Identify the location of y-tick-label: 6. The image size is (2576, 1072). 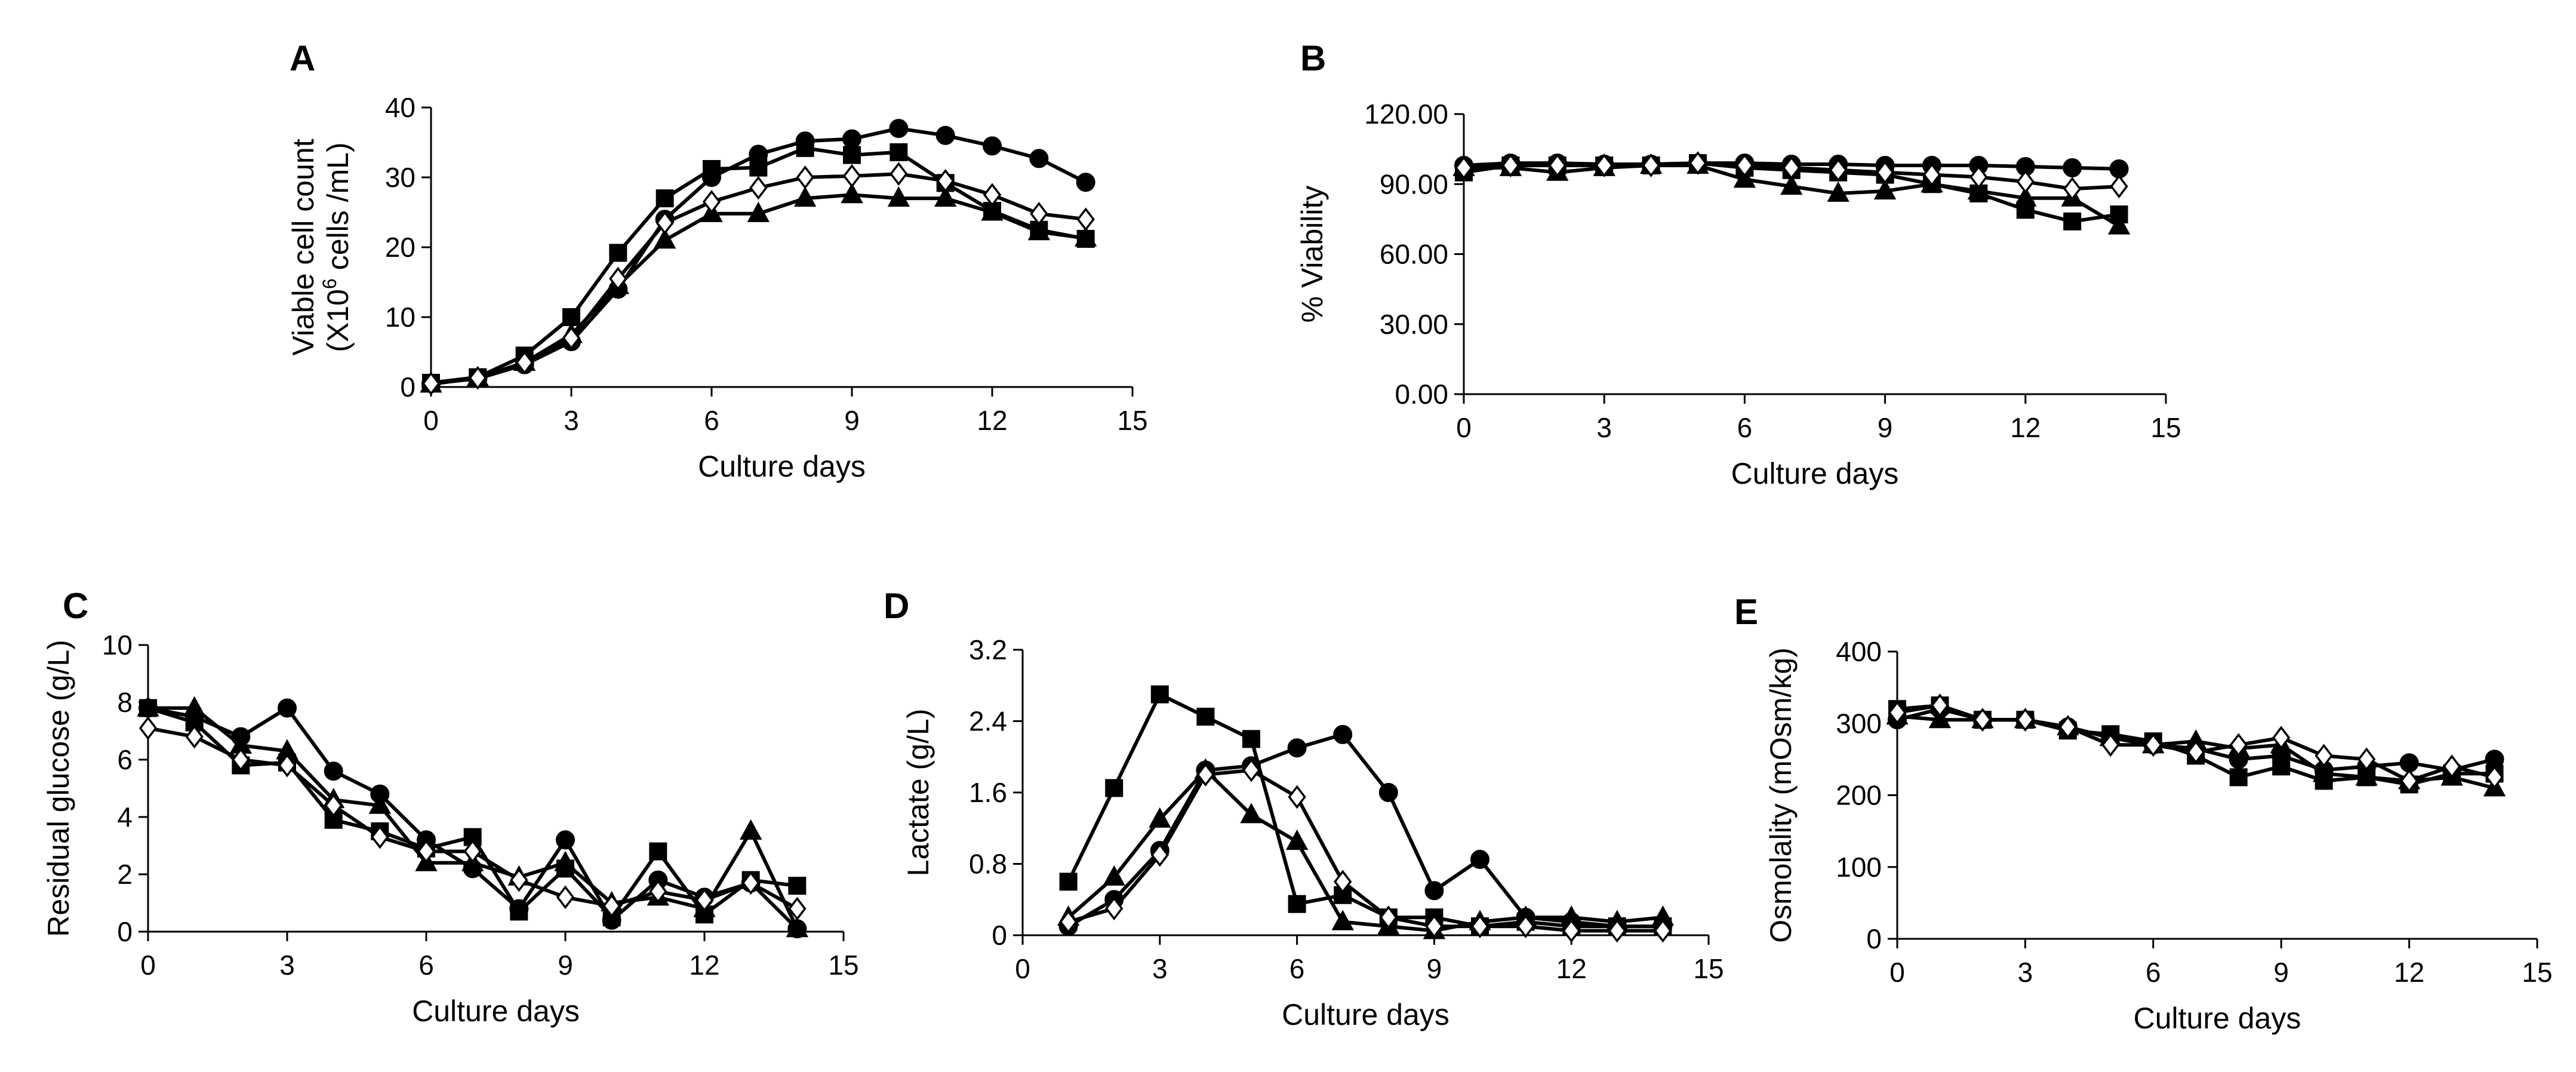
(125, 759).